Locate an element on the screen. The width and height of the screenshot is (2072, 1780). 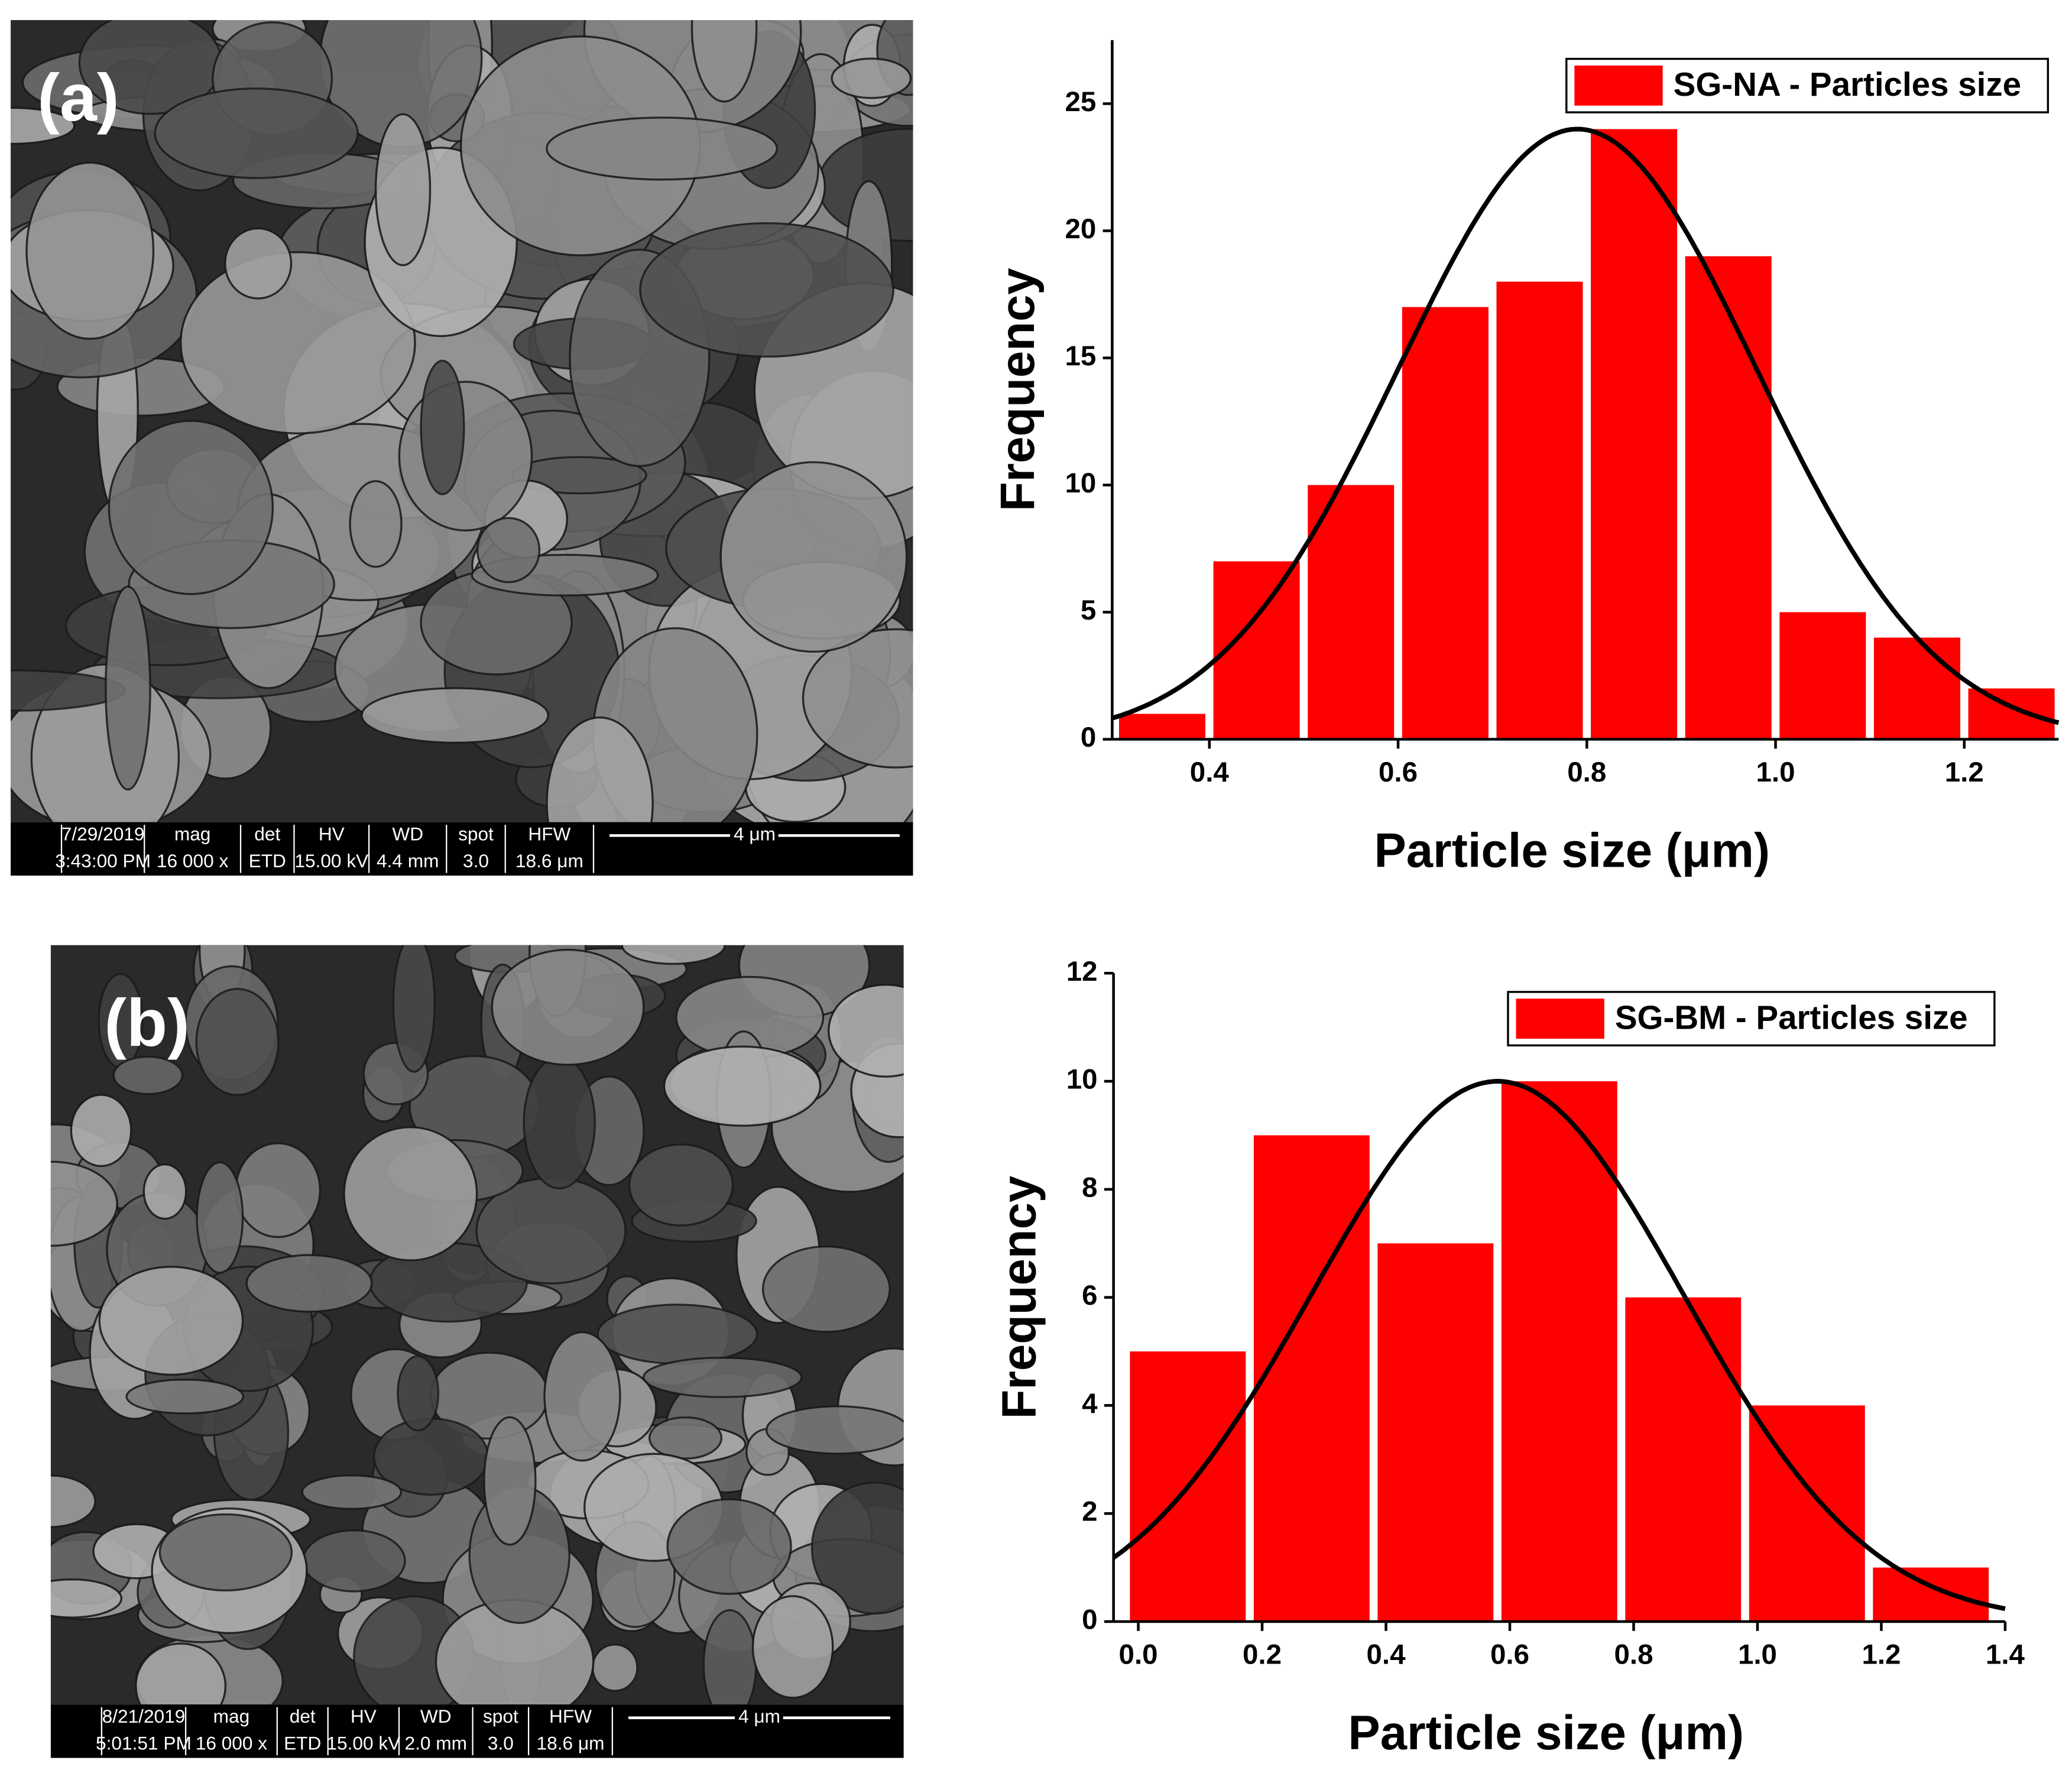
x-tick-label: 0.8 is located at coordinates (1633, 1654).